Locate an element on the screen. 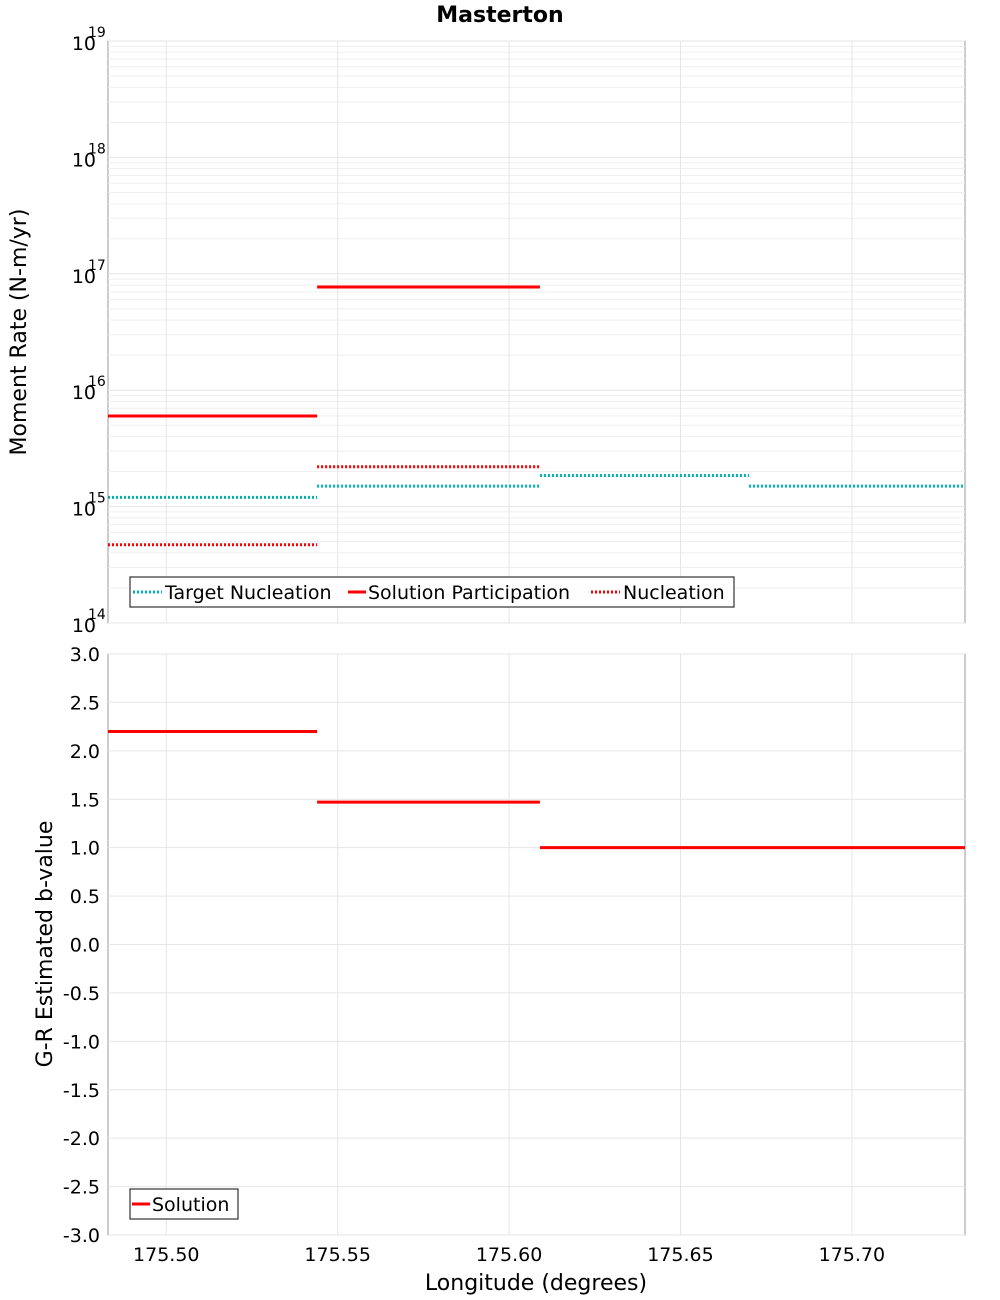 Image resolution: width=1000 pixels, height=1300 pixels. x-tick-label: 175.55 is located at coordinates (337, 1255).